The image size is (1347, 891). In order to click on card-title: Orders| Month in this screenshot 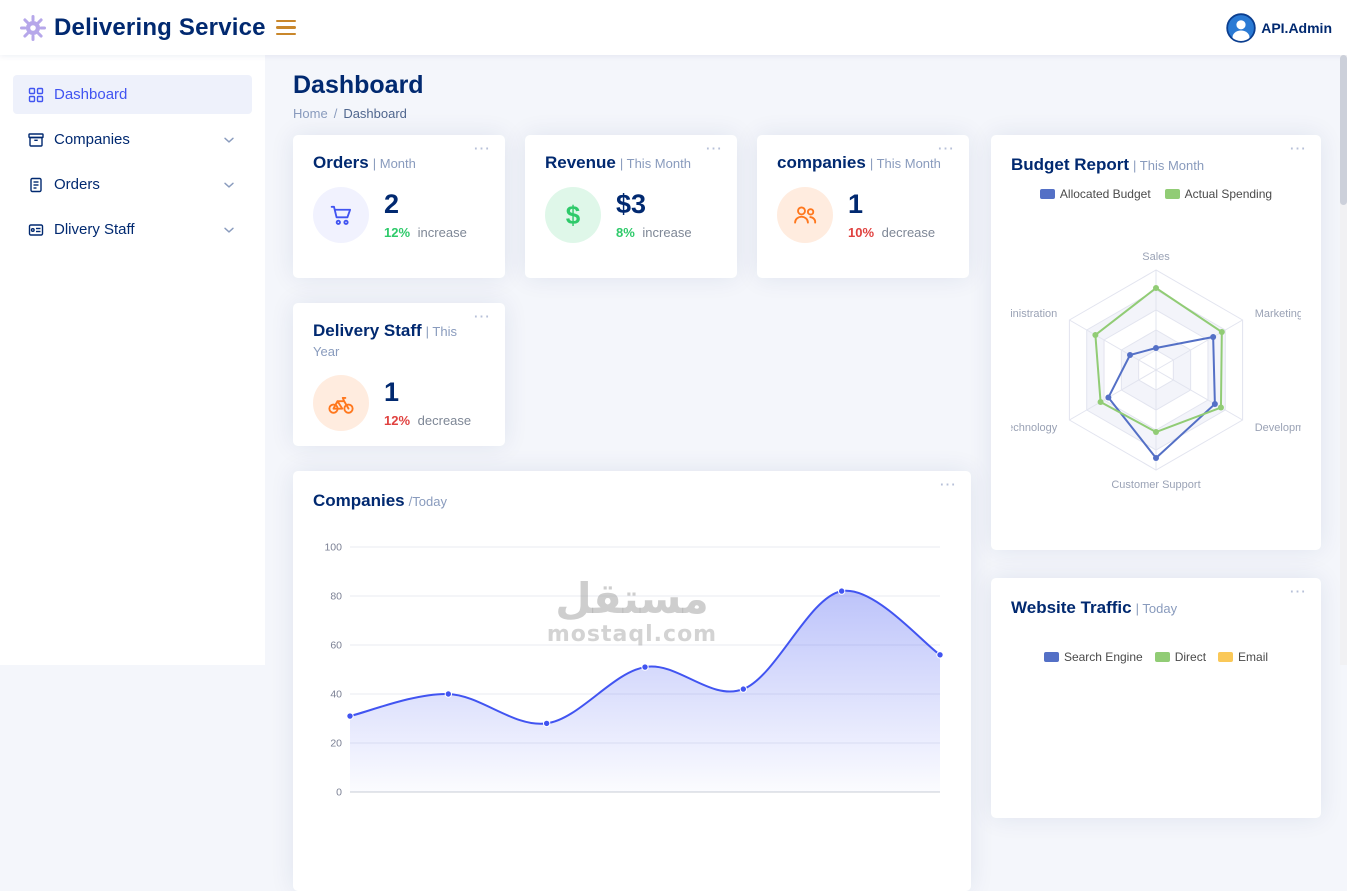, I will do `click(399, 163)`.